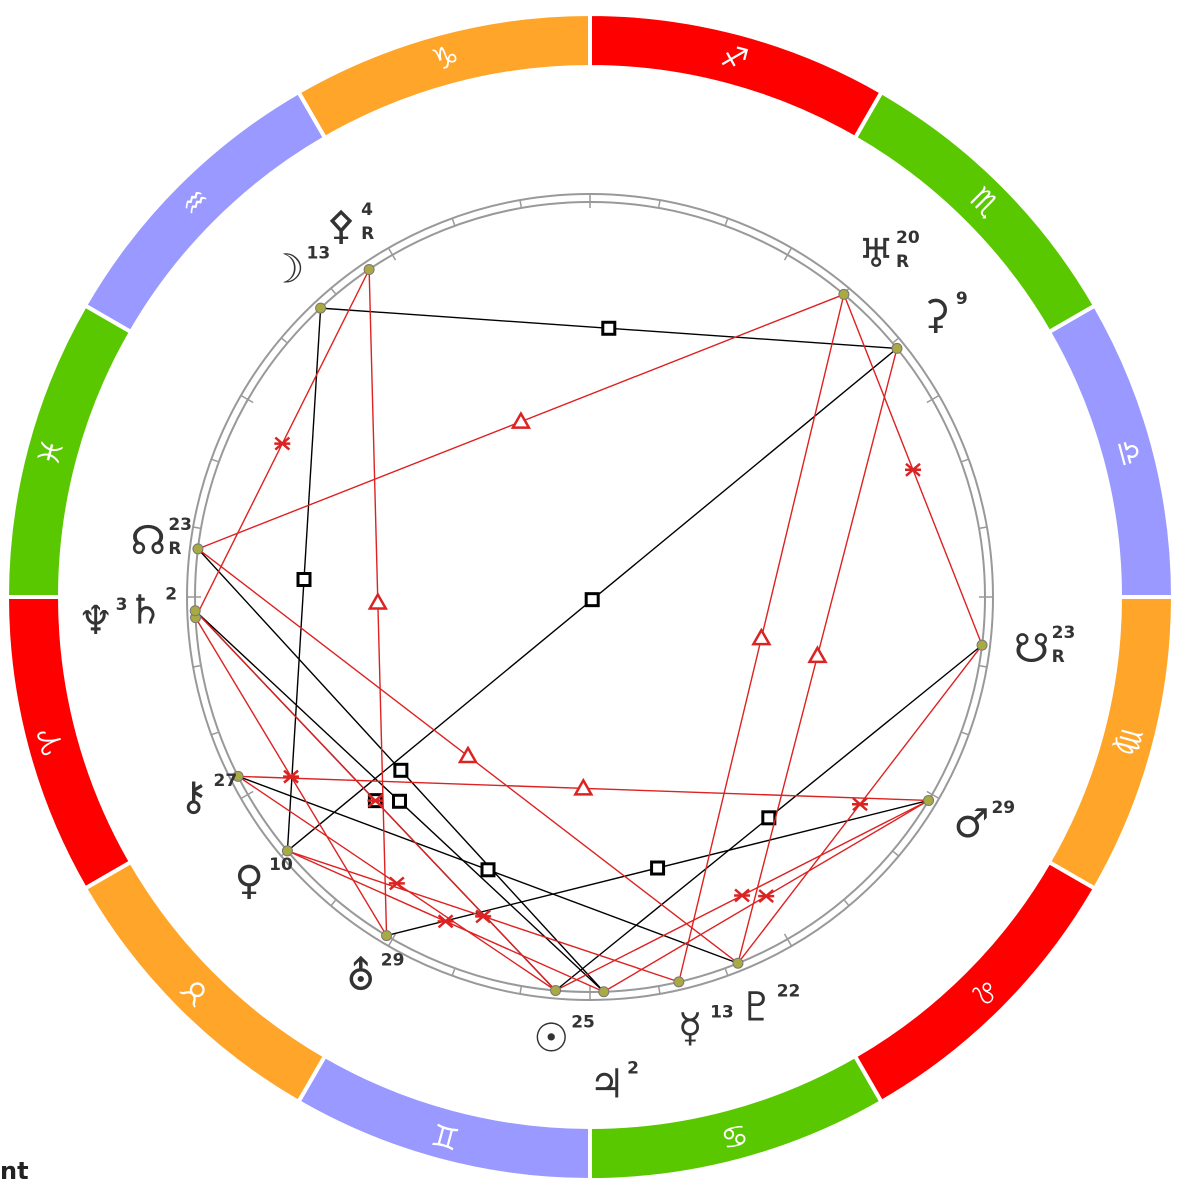  I want to click on planet-glyph: ☊, so click(149, 541).